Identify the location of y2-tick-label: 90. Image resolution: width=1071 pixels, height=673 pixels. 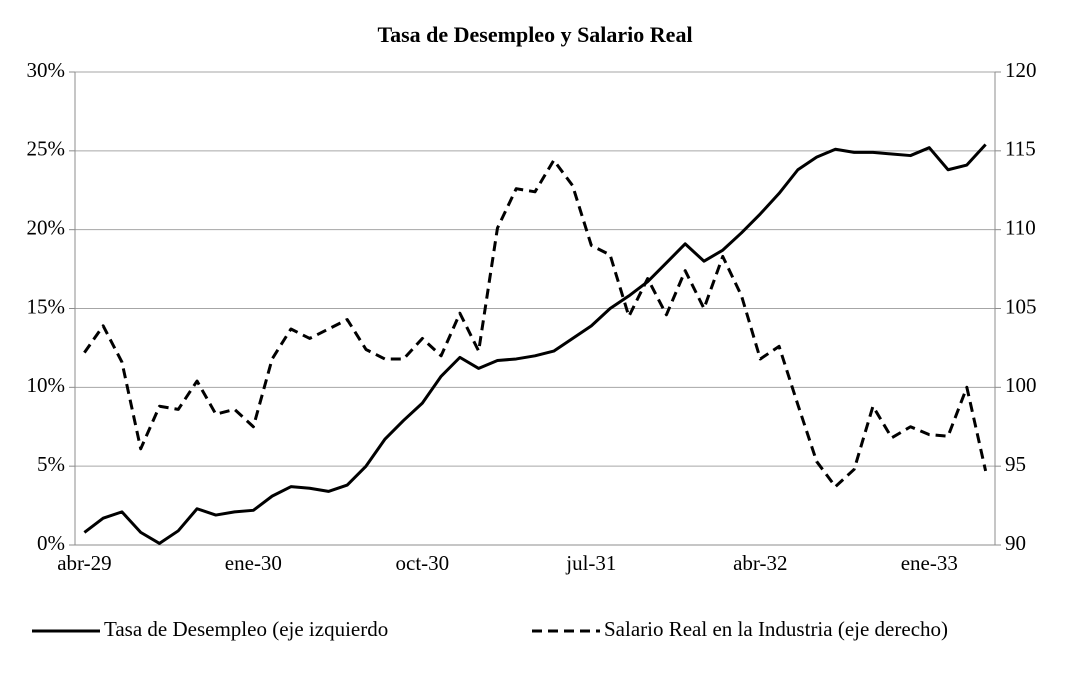
(1015, 543).